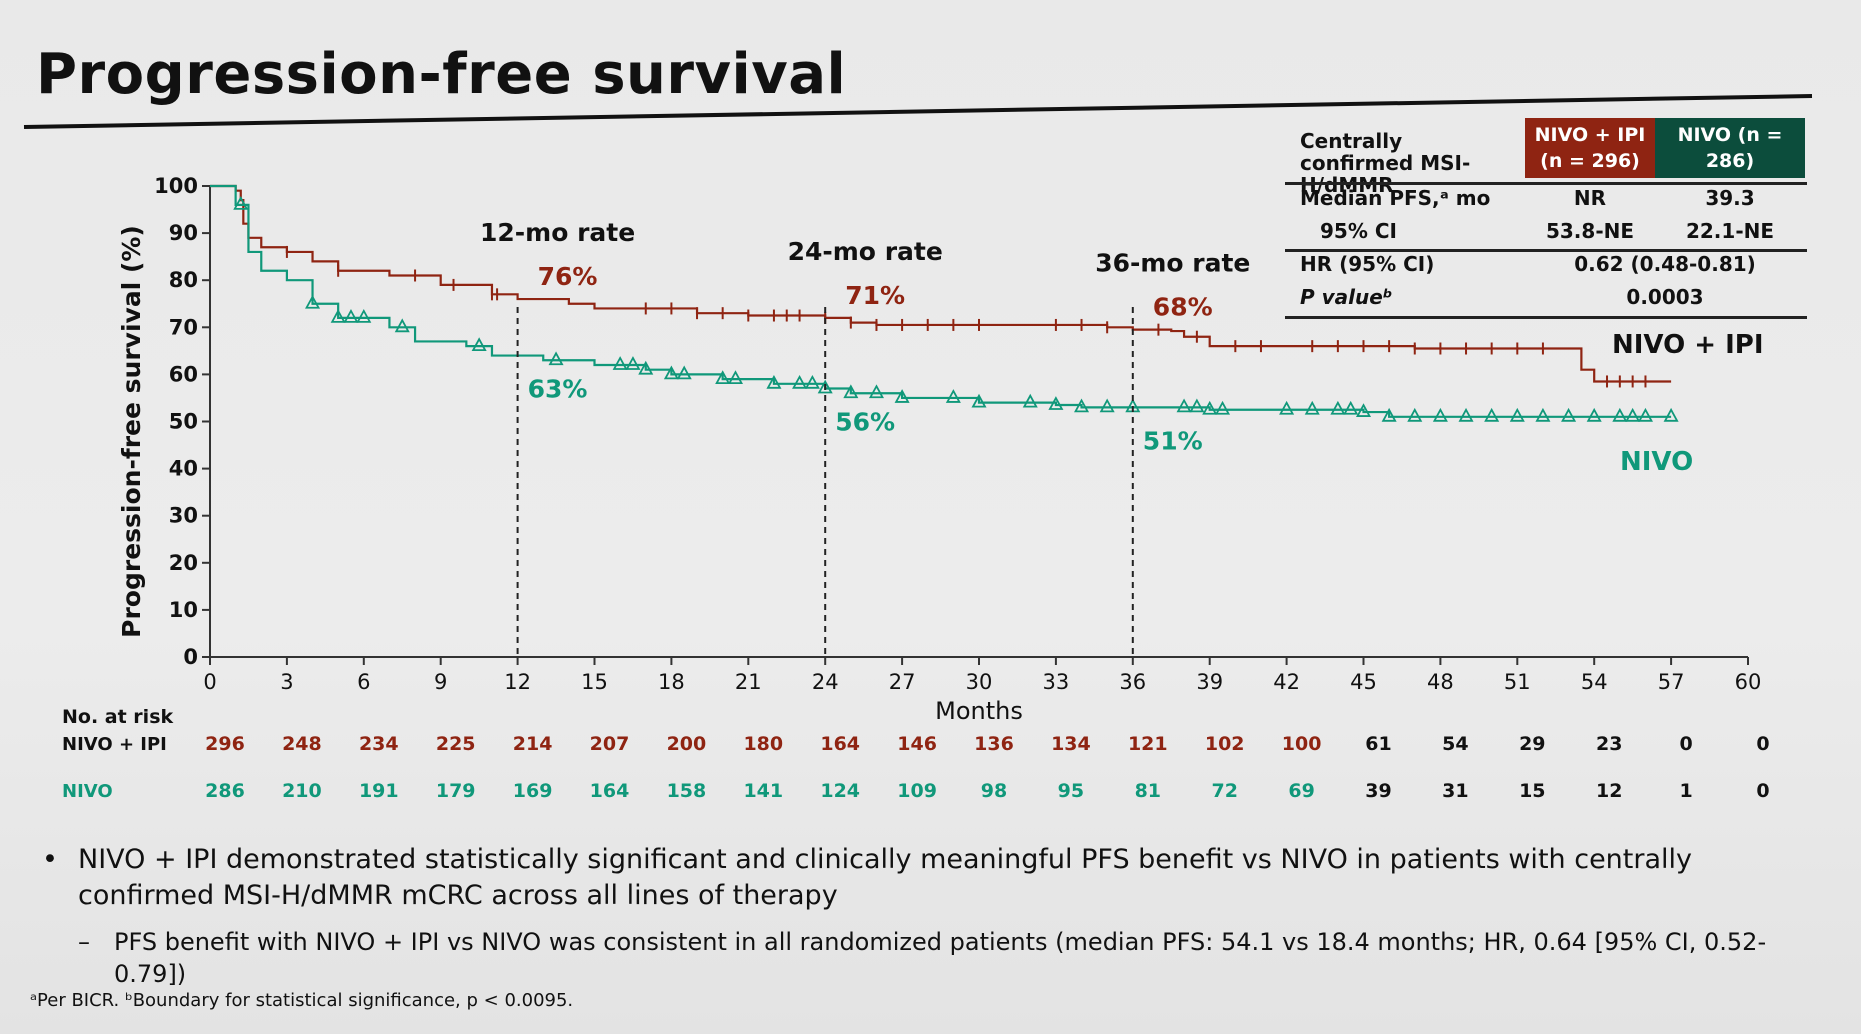 Image resolution: width=1861 pixels, height=1034 pixels. I want to click on at-risk-value: 200, so click(687, 744).